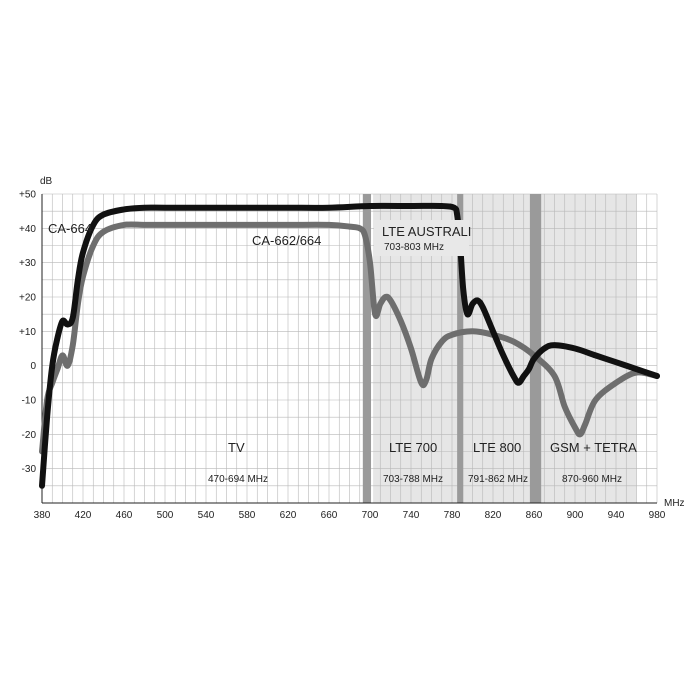 The height and width of the screenshot is (700, 700). What do you see at coordinates (413, 447) in the screenshot?
I see `band-label-lte-700: LTE 700` at bounding box center [413, 447].